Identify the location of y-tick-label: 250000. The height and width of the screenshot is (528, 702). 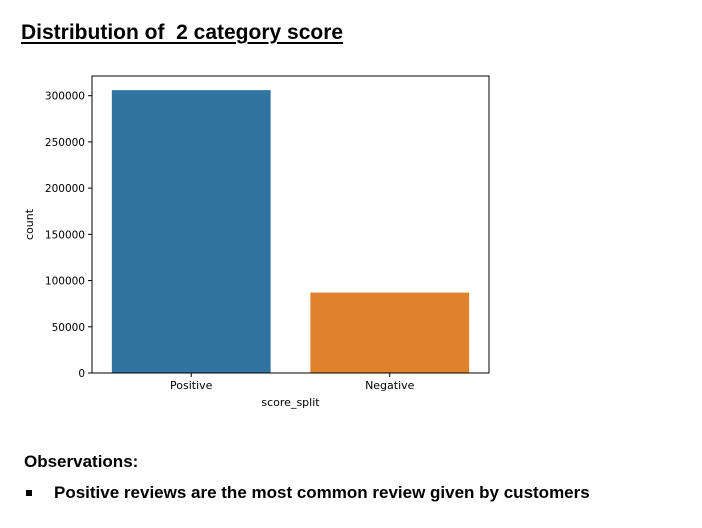
(65, 143).